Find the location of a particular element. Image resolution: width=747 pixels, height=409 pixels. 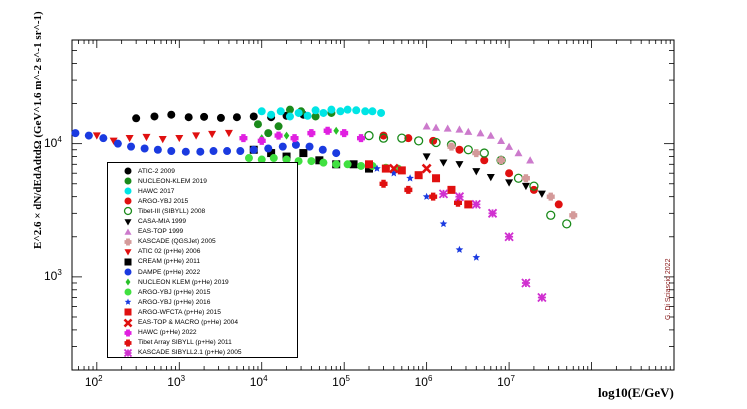

legend-label: EAS-TOP 1999 is located at coordinates (161, 232).